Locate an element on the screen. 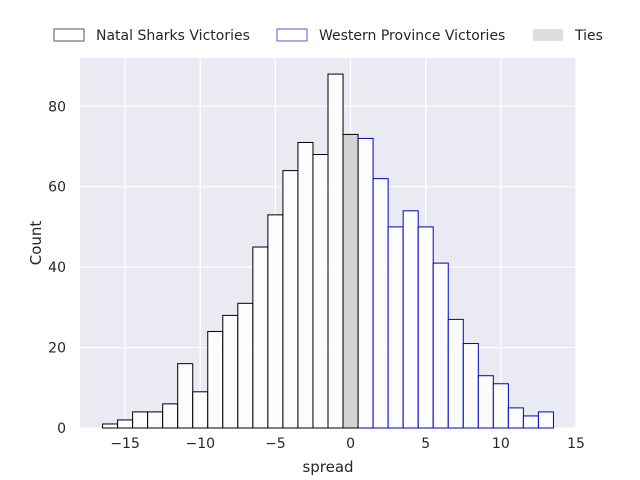 The image size is (640, 480). legend-label-ties: Ties is located at coordinates (588, 36).